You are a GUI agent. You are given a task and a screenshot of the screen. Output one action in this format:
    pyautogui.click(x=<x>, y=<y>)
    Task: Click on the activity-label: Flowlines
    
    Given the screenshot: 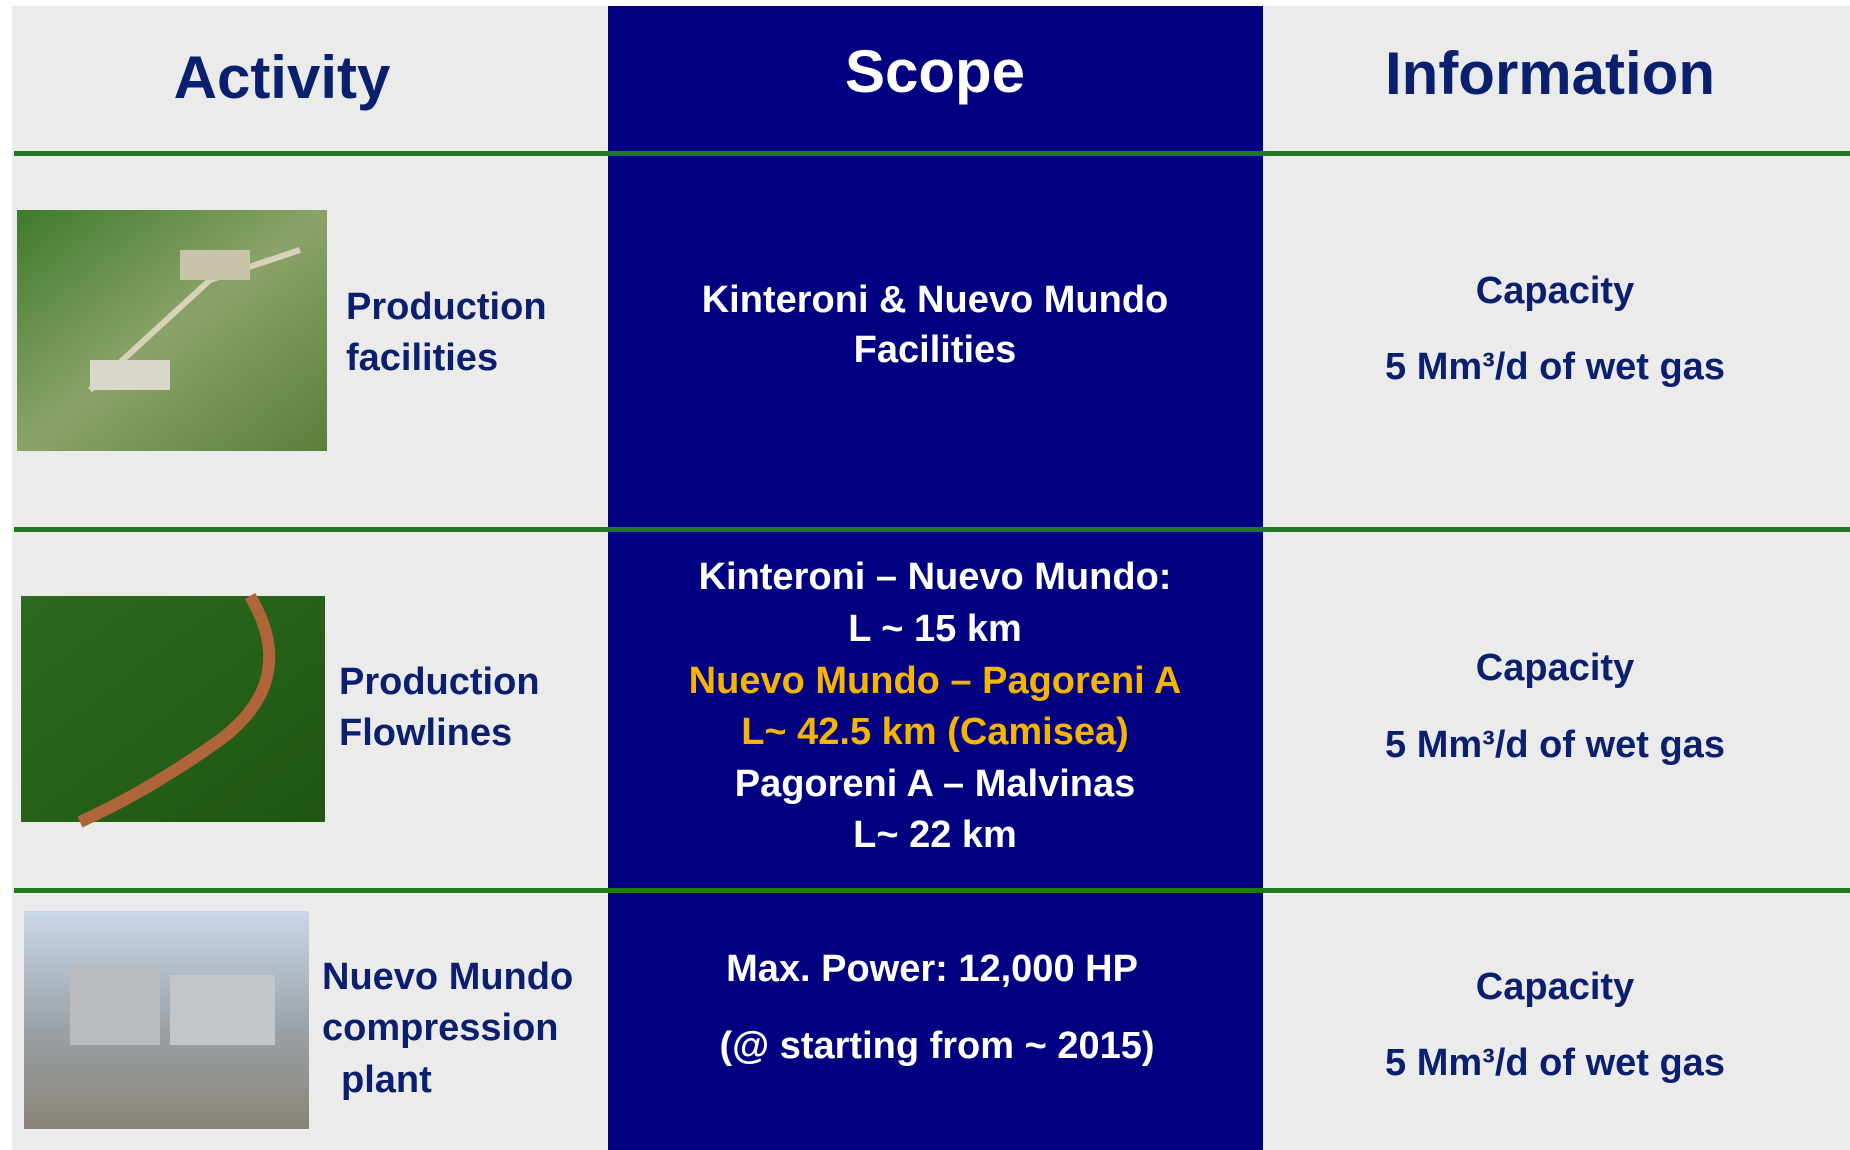 What is the action you would take?
    pyautogui.click(x=425, y=733)
    